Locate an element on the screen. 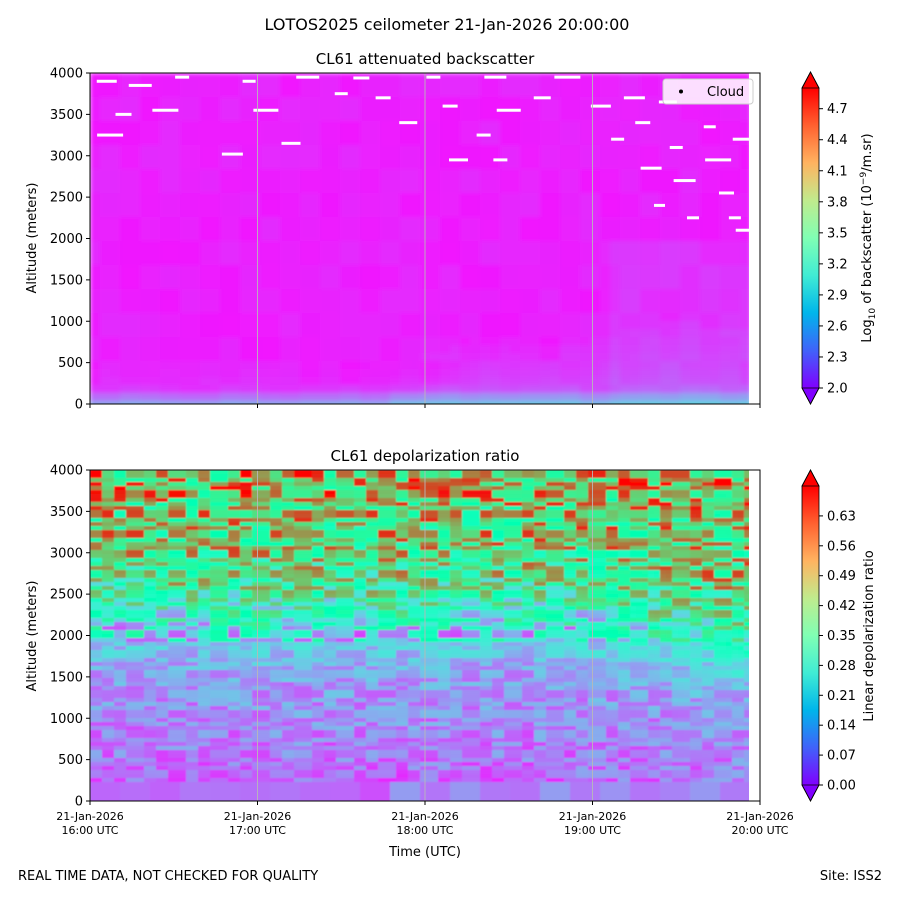  cloud-legend: Cloud is located at coordinates (708, 91).